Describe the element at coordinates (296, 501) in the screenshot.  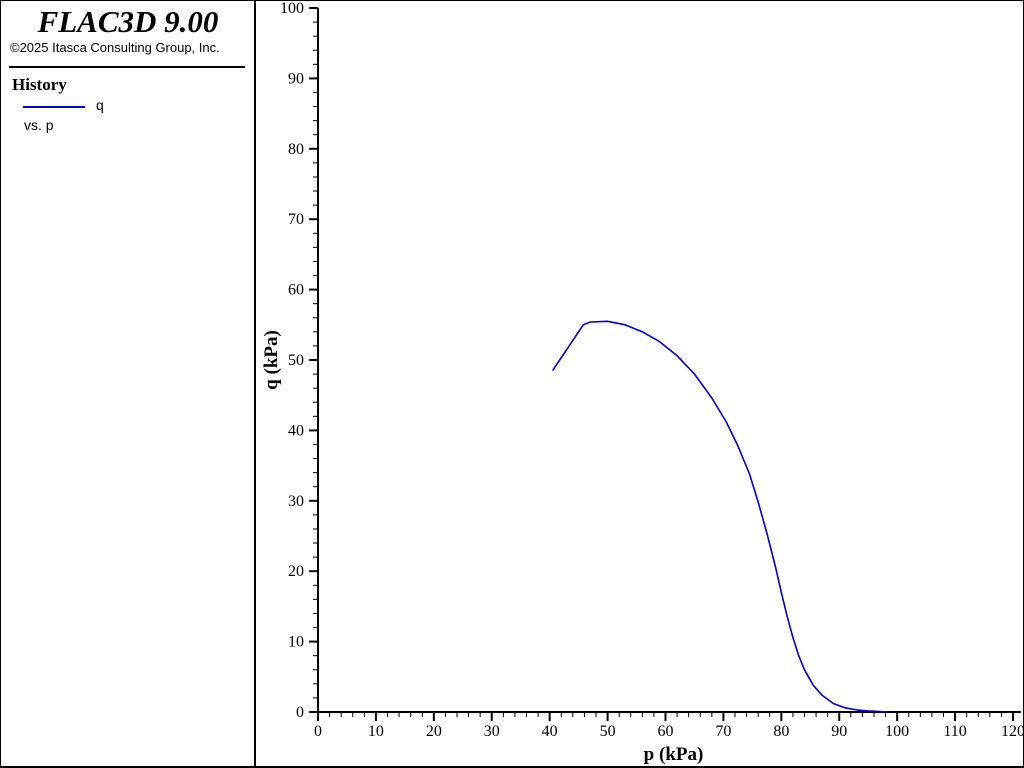
I see `y-tick-label: 30` at that location.